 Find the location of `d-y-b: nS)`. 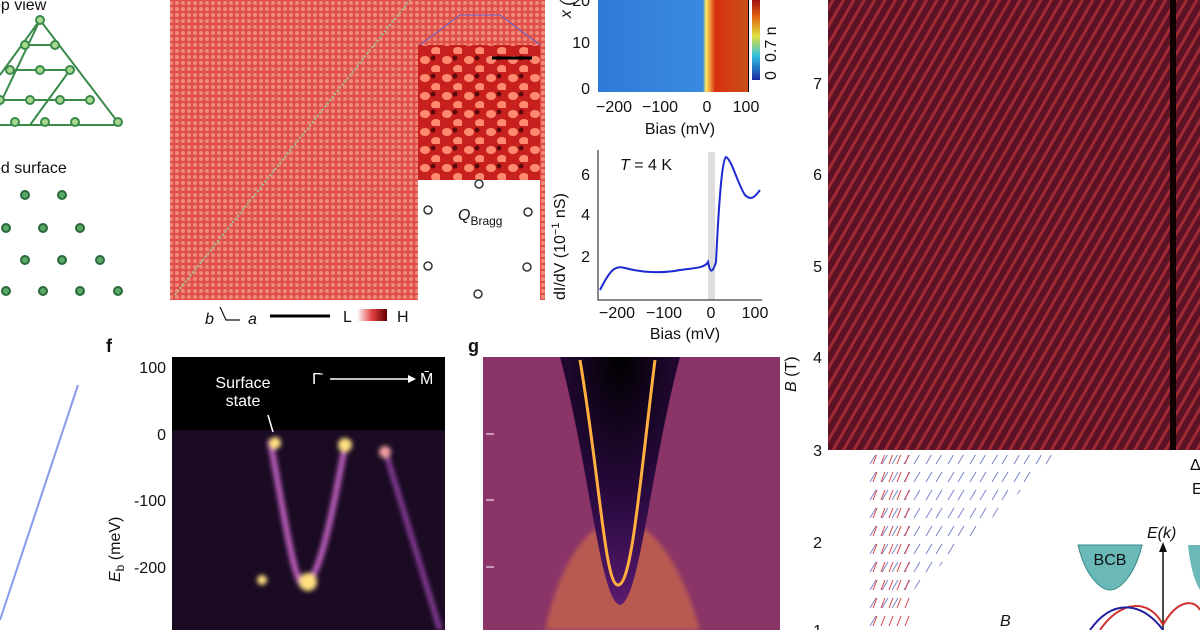

d-y-b: nS) is located at coordinates (560, 207).